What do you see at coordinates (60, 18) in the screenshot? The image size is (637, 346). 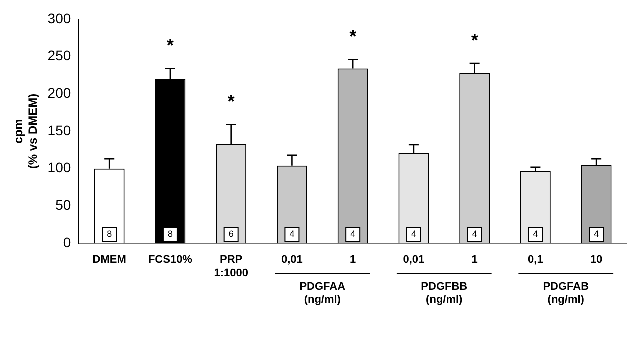 I see `y-tick-label: 300` at bounding box center [60, 18].